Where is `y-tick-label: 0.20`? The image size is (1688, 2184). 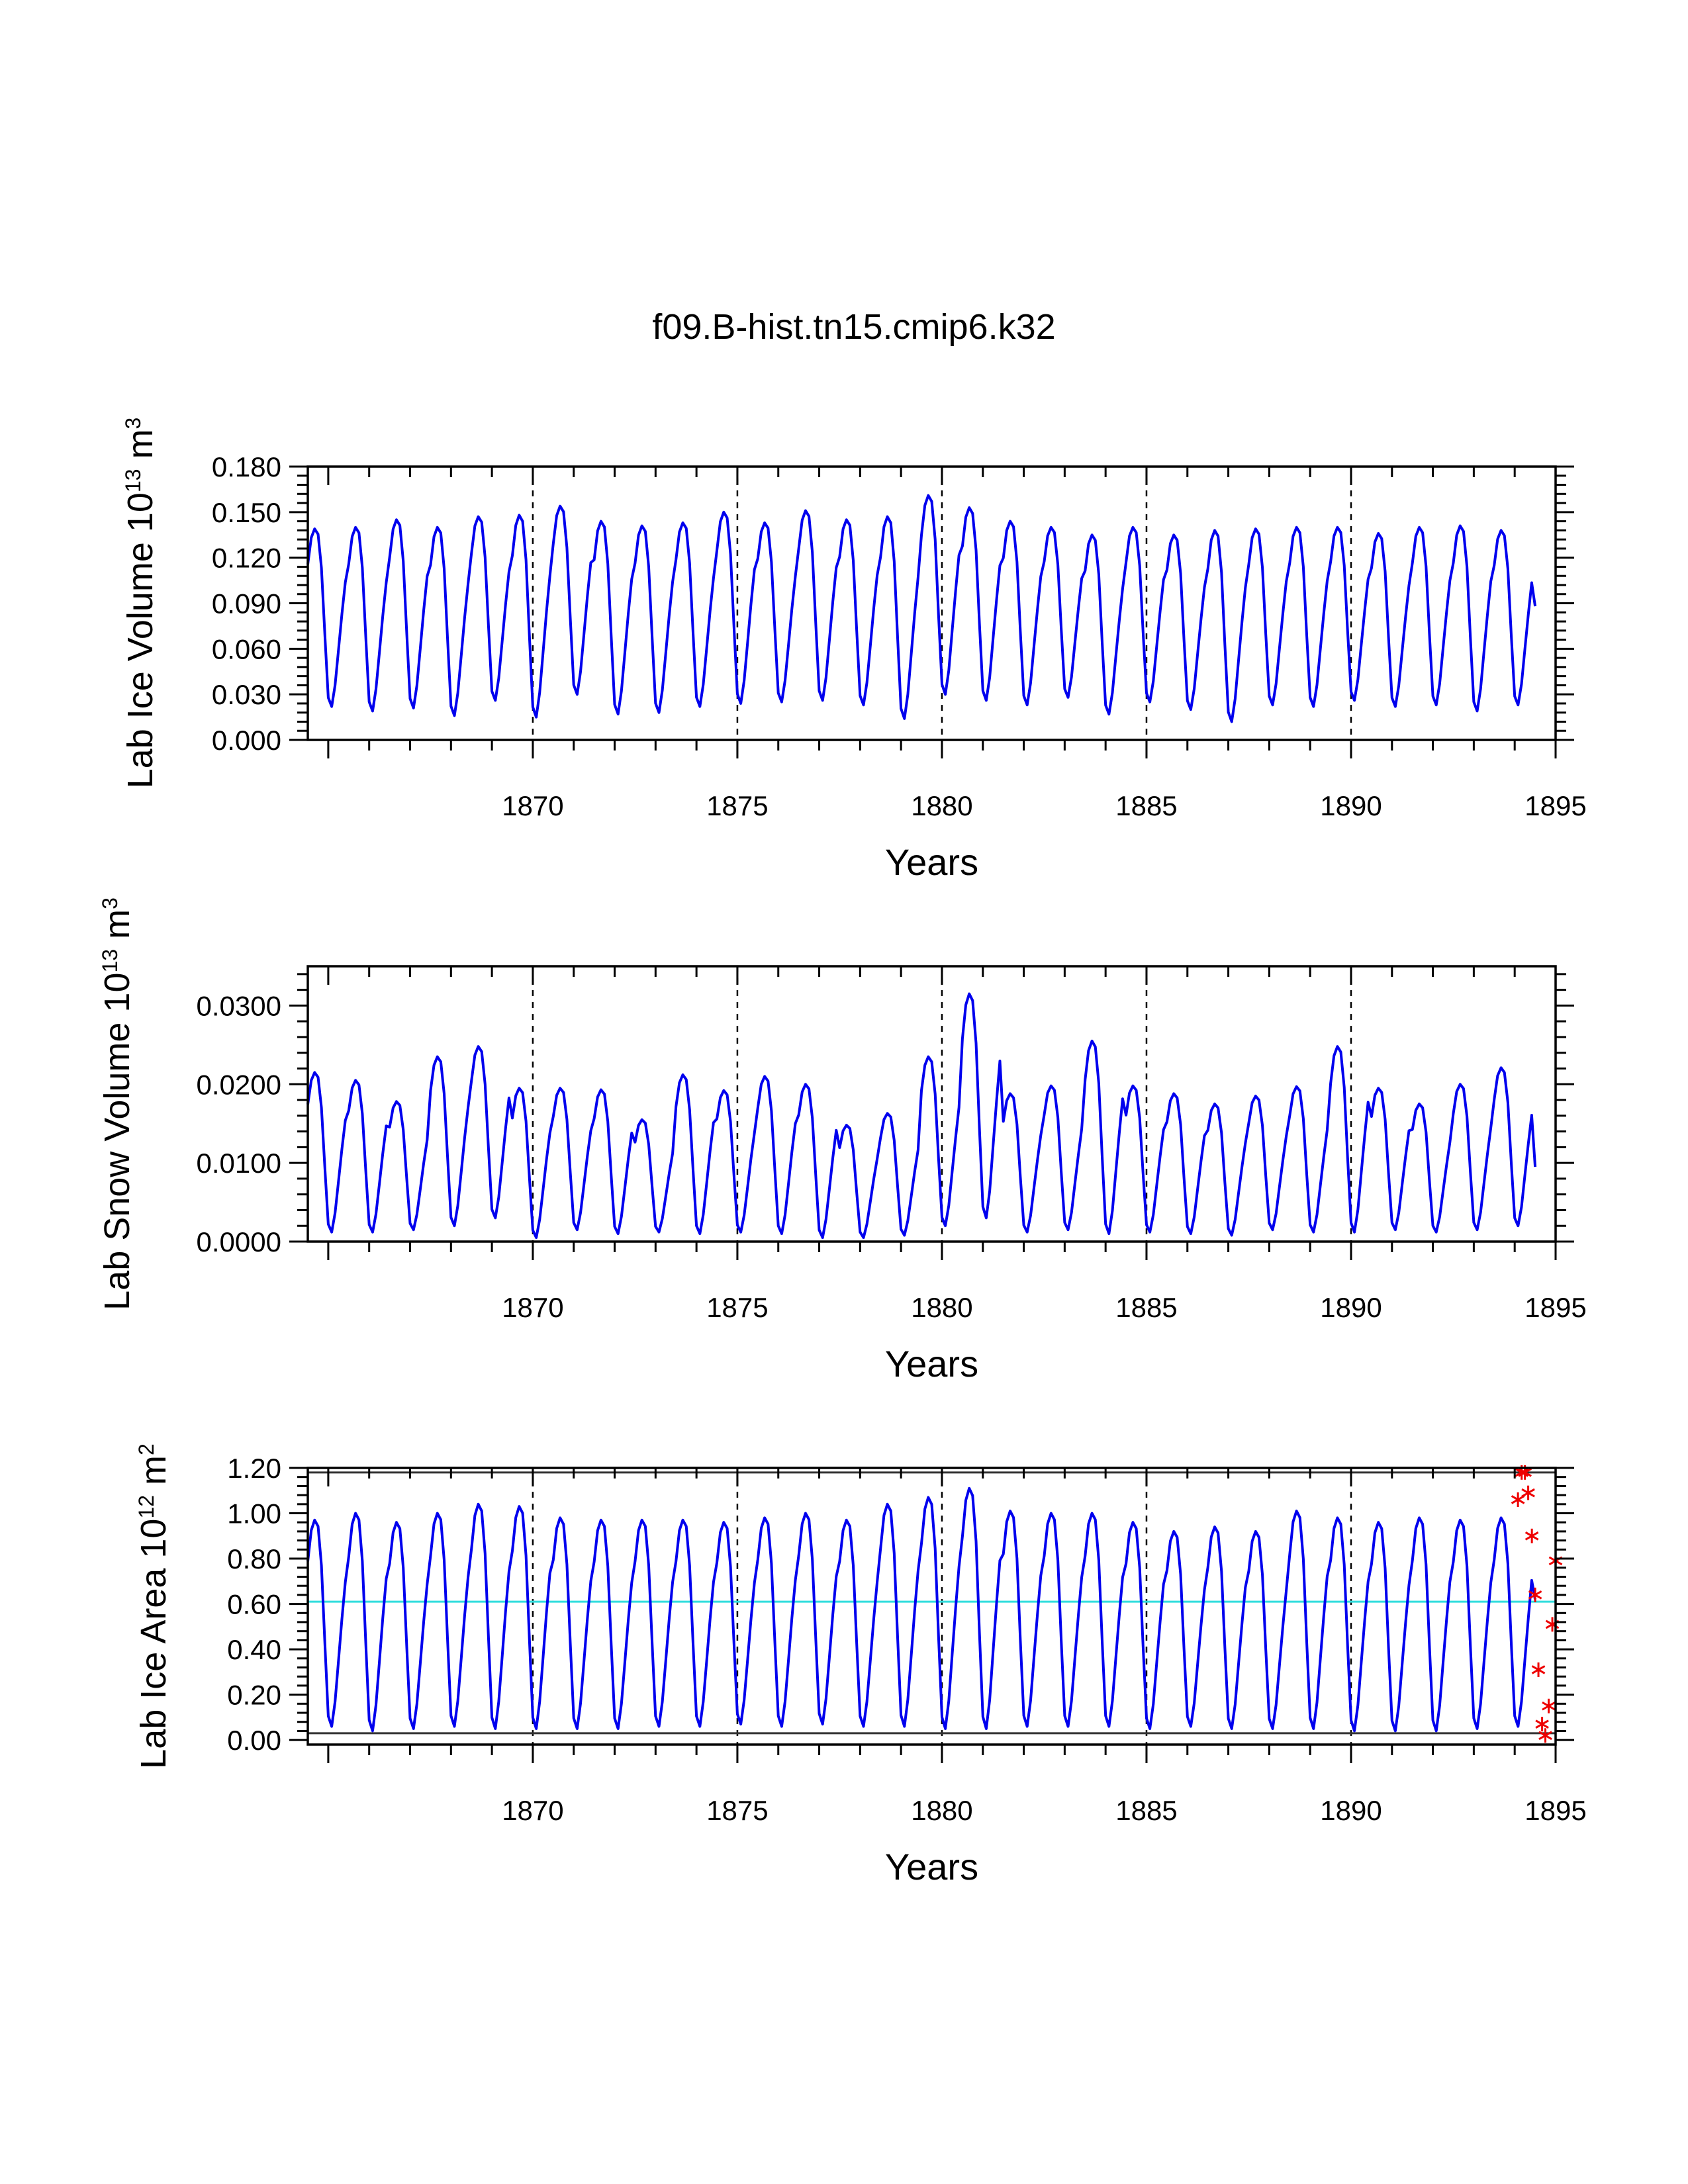
y-tick-label: 0.20 is located at coordinates (254, 1695).